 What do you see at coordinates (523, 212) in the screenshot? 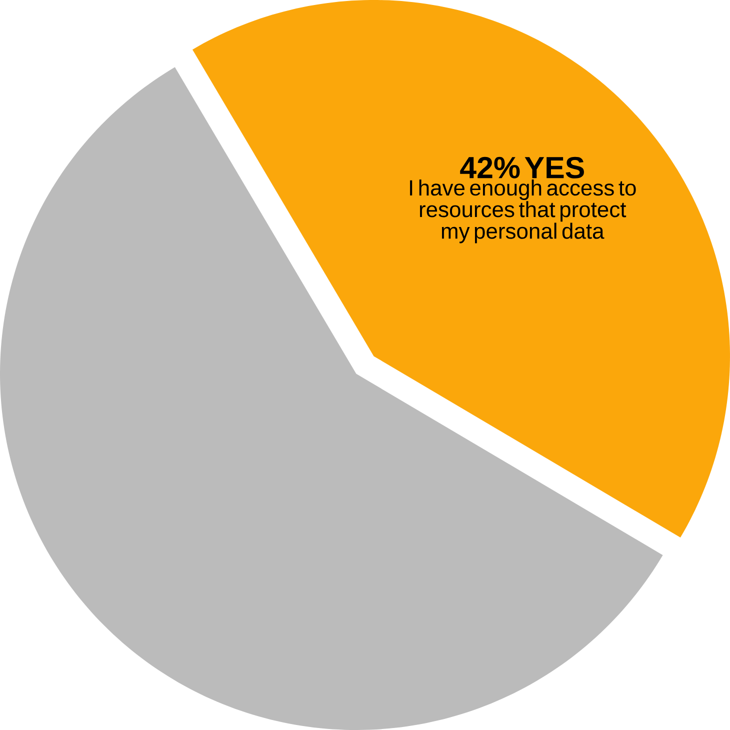
I see `text: I have enough access to resources that protect my personal data` at bounding box center [523, 212].